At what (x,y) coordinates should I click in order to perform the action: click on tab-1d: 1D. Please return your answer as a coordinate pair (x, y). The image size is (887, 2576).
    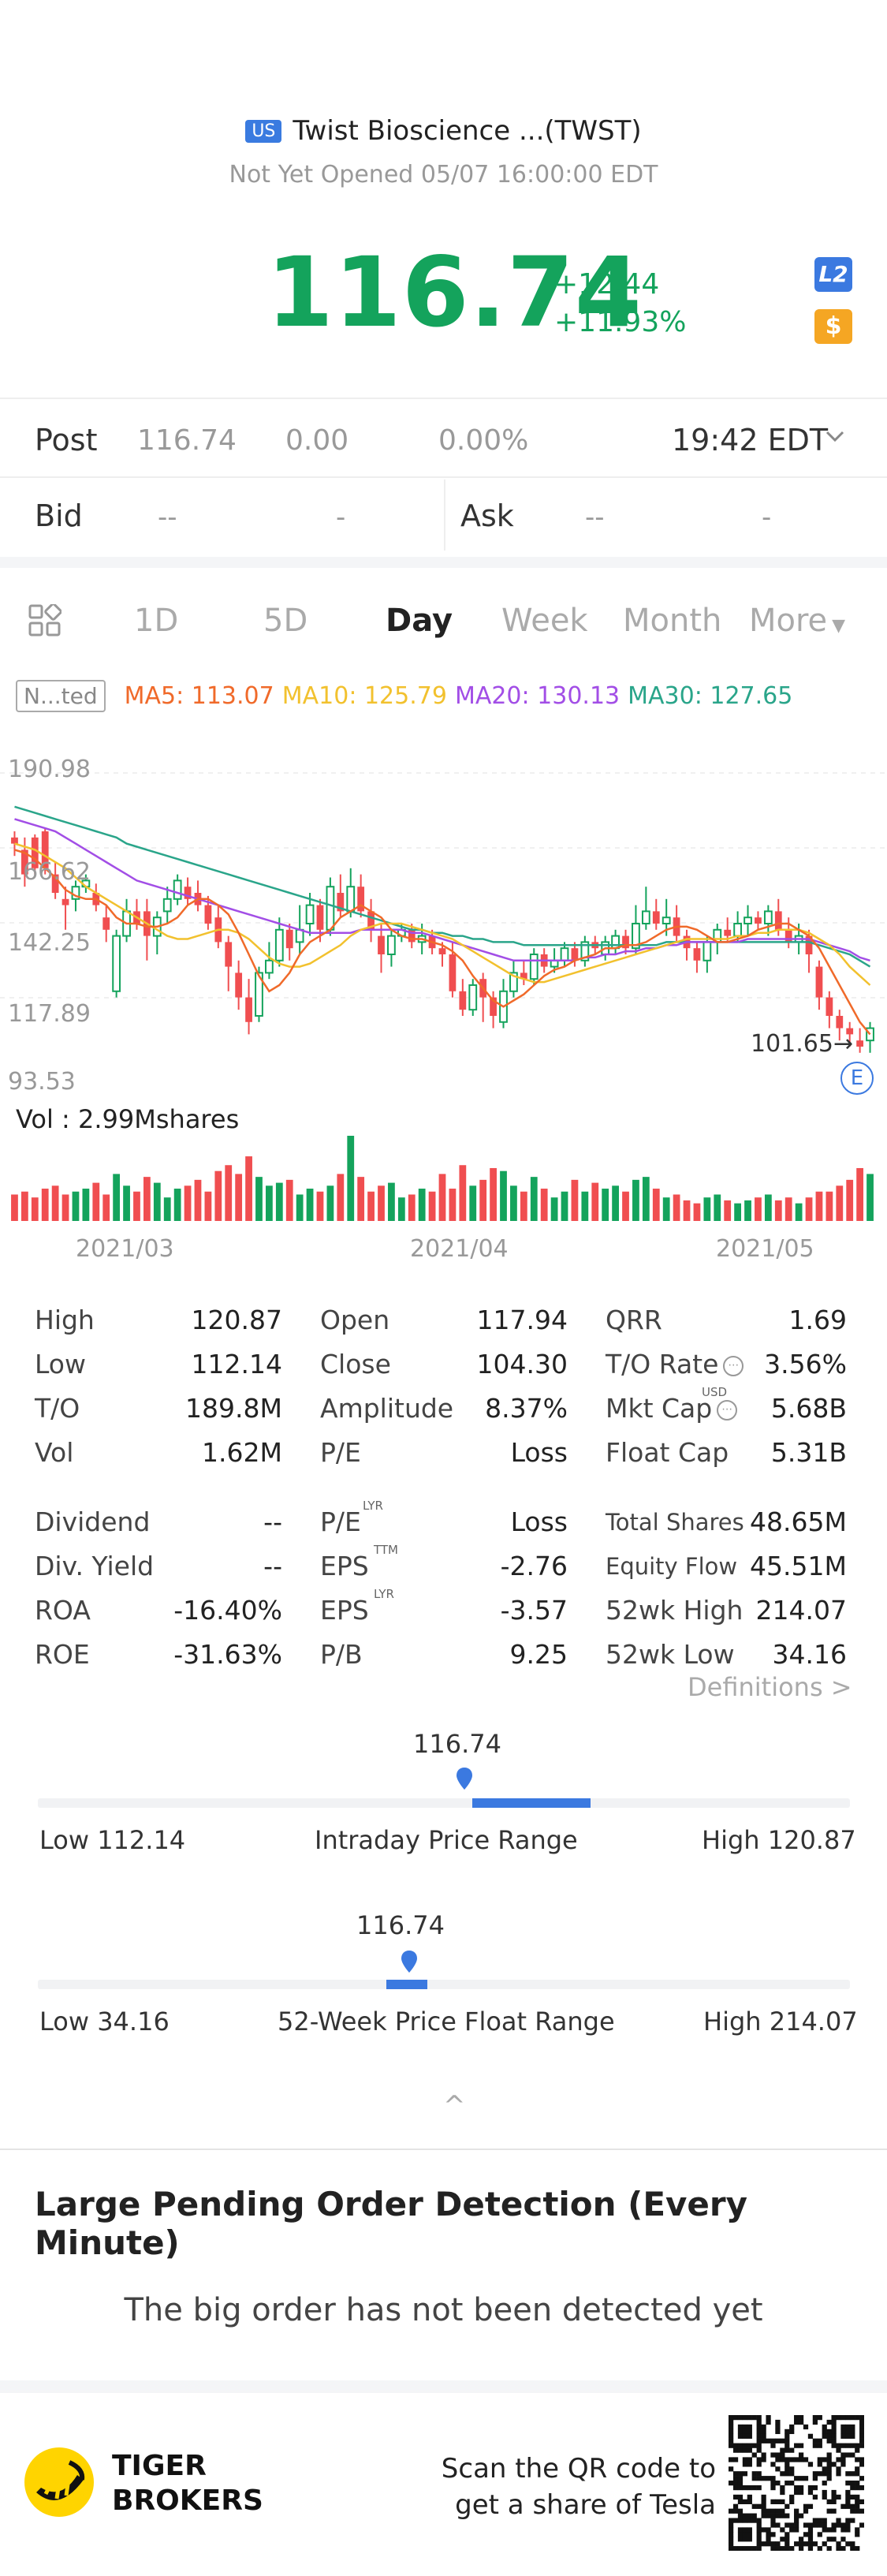
    Looking at the image, I should click on (156, 621).